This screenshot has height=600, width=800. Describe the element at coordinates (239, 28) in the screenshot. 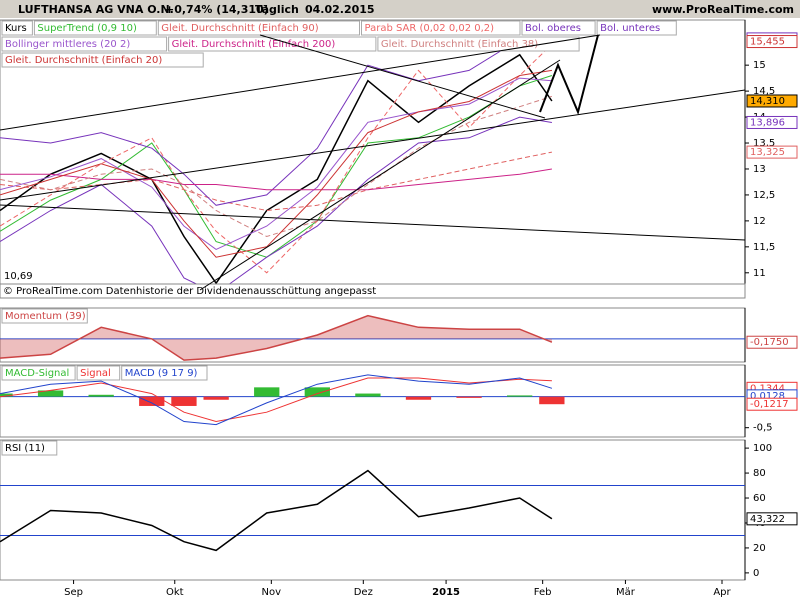

I see `legend-entry: Gleit. Durchschnitt (Einfach 90)` at that location.